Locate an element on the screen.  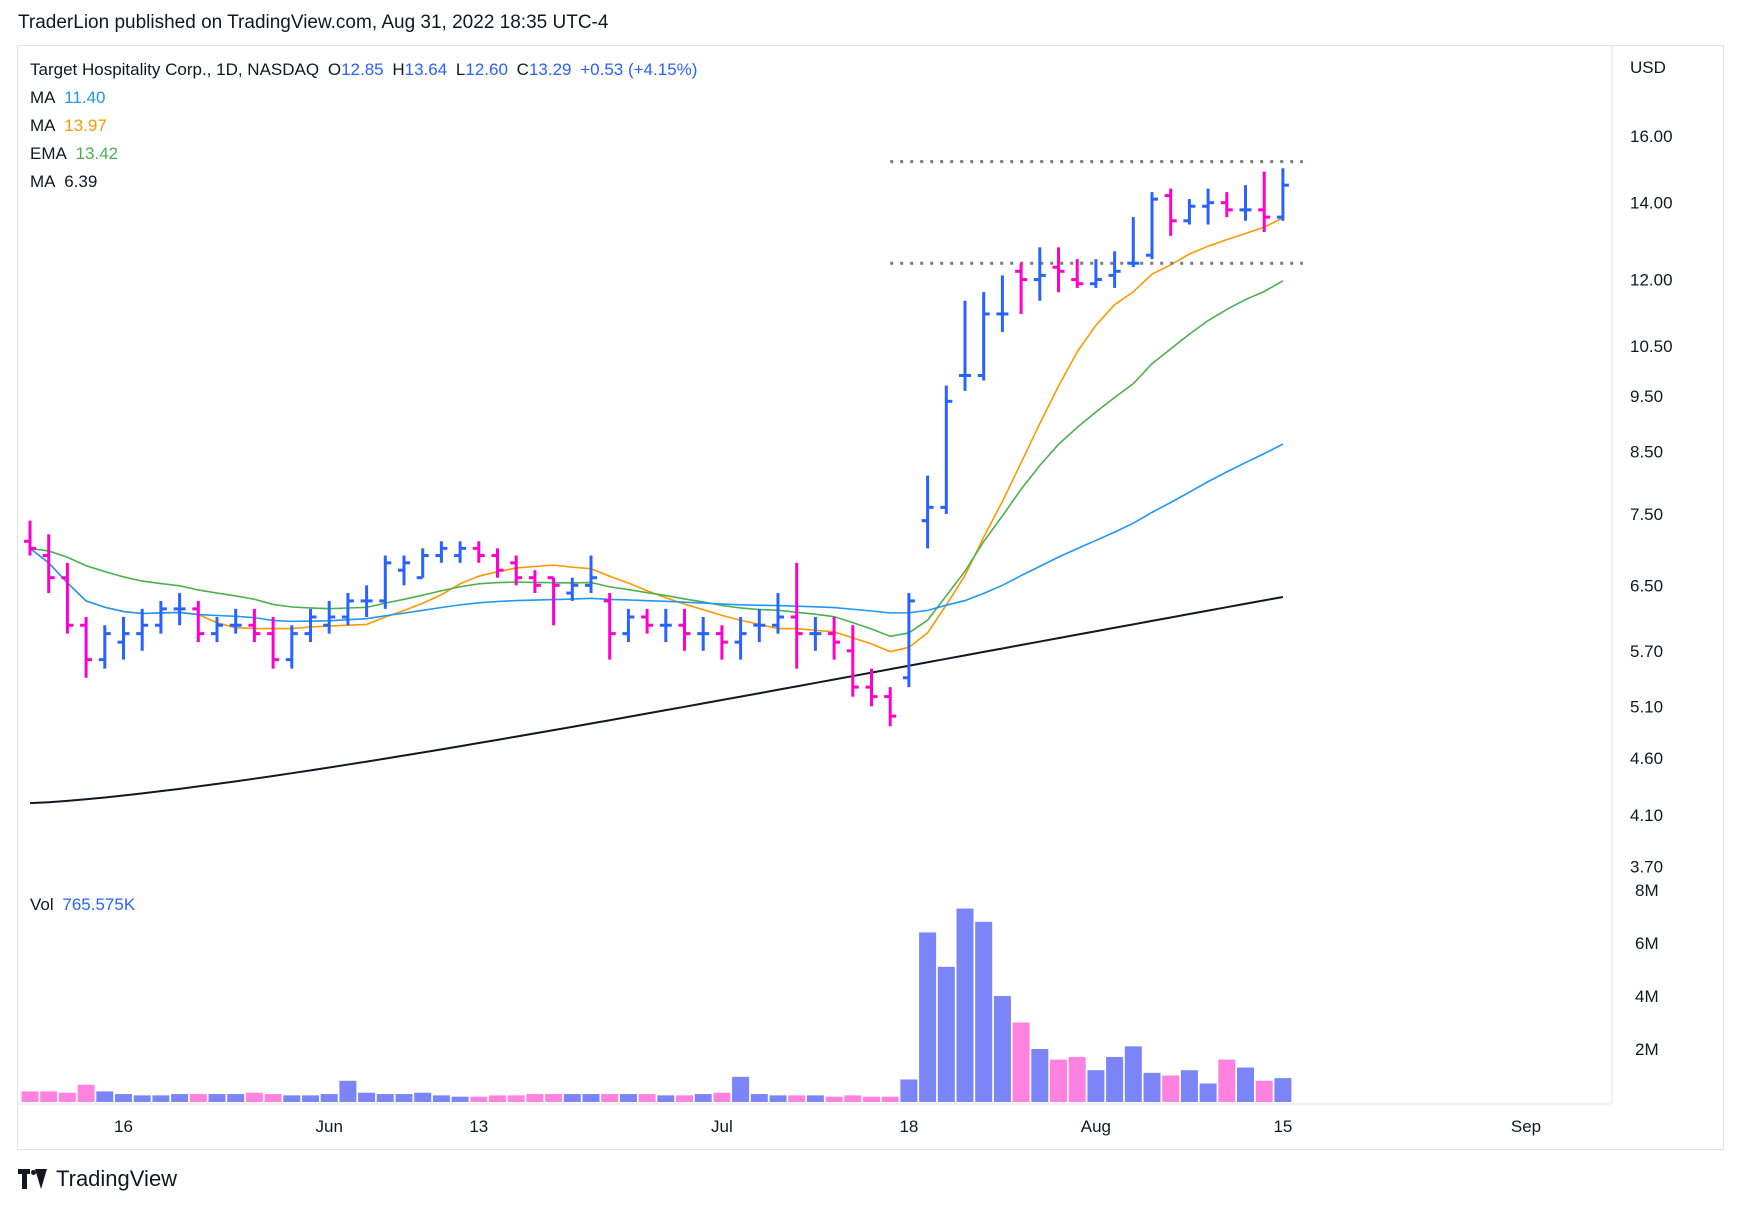
ma-50-line is located at coordinates (656, 533).